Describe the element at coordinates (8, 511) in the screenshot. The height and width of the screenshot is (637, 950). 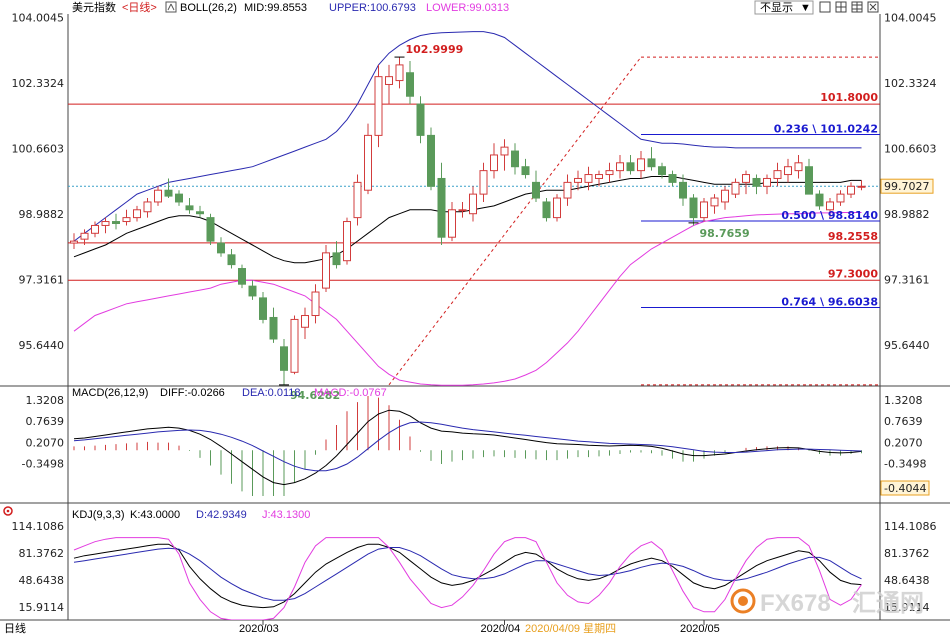
I see `gear-icon` at that location.